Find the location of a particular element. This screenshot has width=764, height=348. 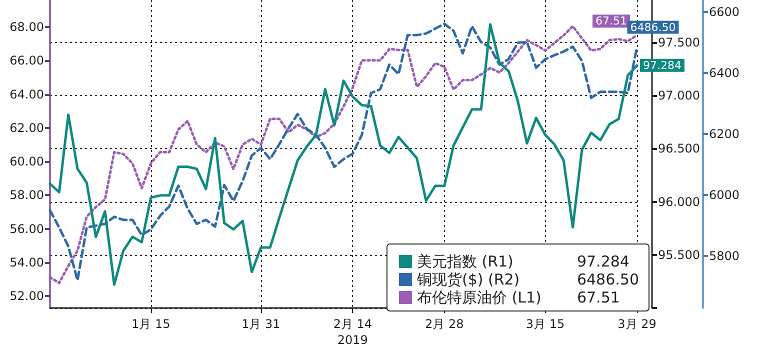

legend-label: 铜现货($) (R2) is located at coordinates (468, 279).